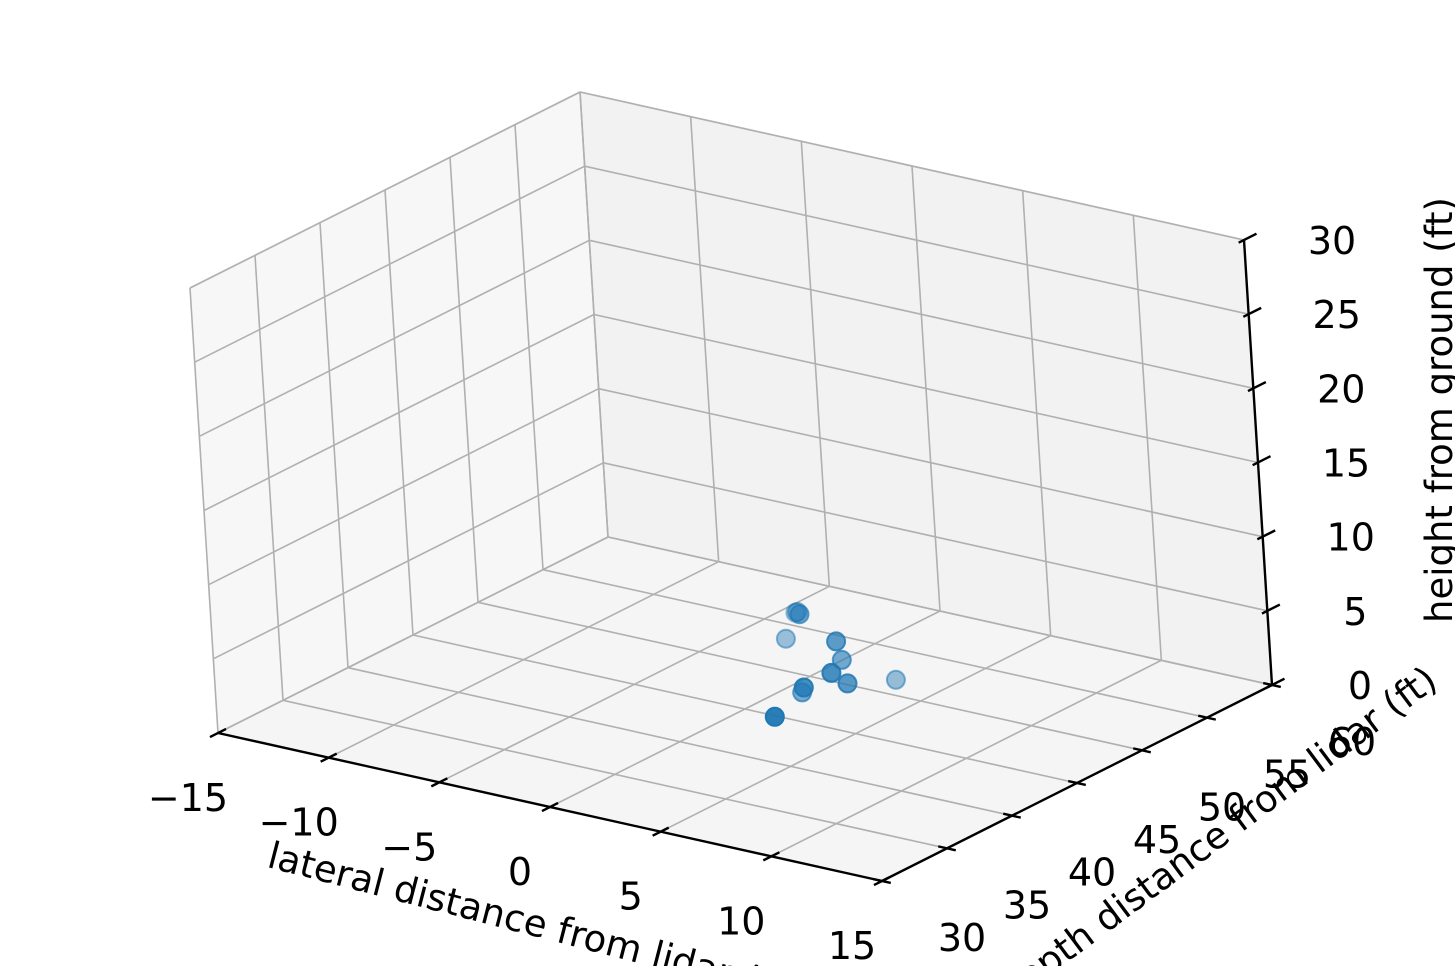 Image resolution: width=1455 pixels, height=966 pixels. What do you see at coordinates (1351, 538) in the screenshot?
I see `z-tick-label: 10` at bounding box center [1351, 538].